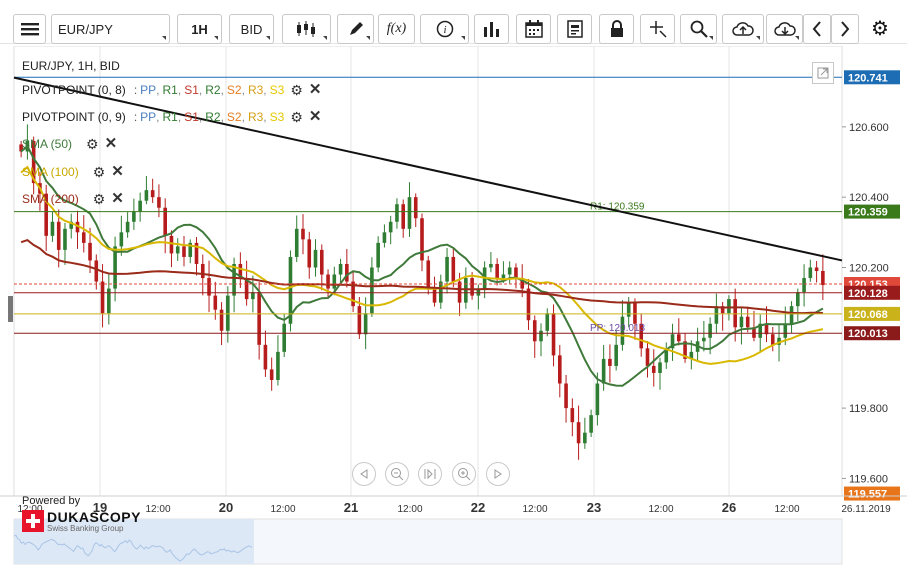  What do you see at coordinates (617, 207) in the screenshot?
I see `level-label-r1: R1: 120.359` at bounding box center [617, 207].